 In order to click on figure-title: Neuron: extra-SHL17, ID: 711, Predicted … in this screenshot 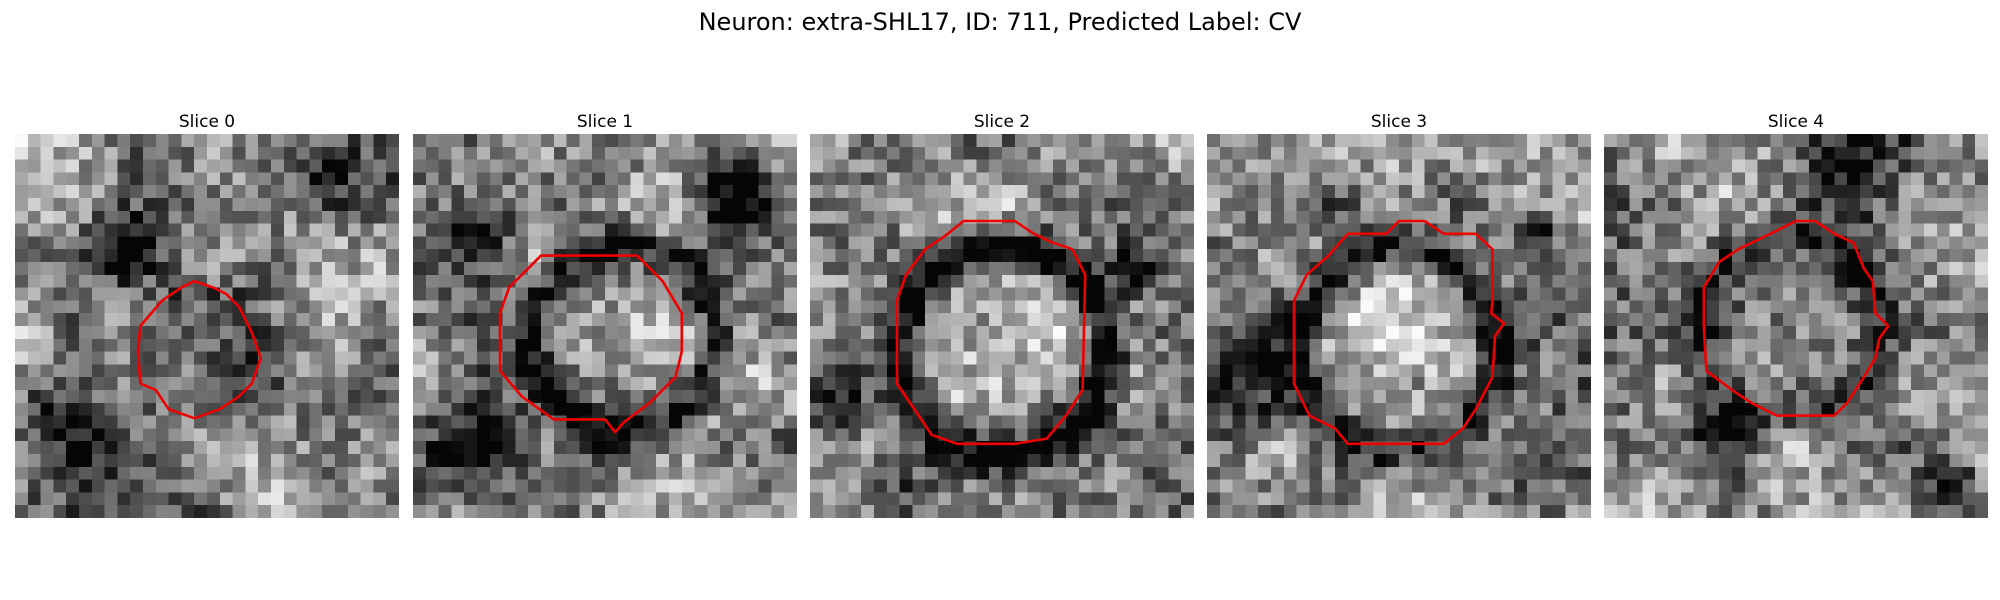, I will do `click(1000, 22)`.